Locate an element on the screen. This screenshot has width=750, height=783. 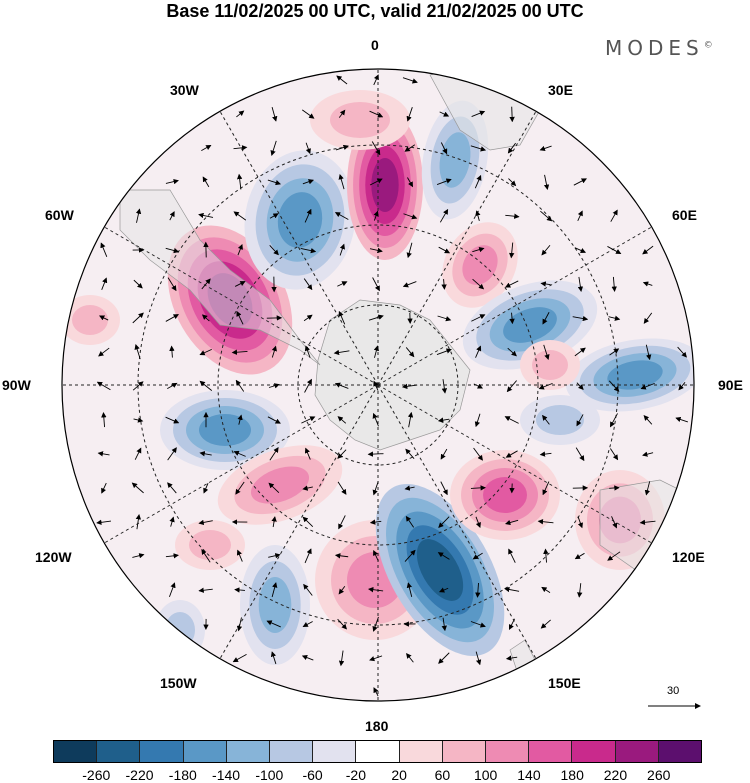
colorbar-tick-label: 180 is located at coordinates (572, 775).